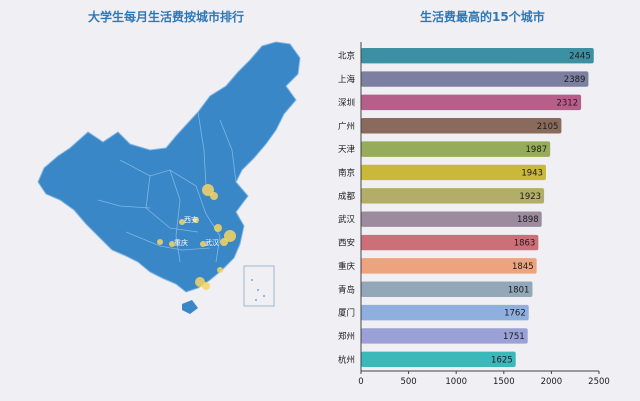 Image resolution: width=640 pixels, height=401 pixels. I want to click on hotspot-tianjin, so click(214, 196).